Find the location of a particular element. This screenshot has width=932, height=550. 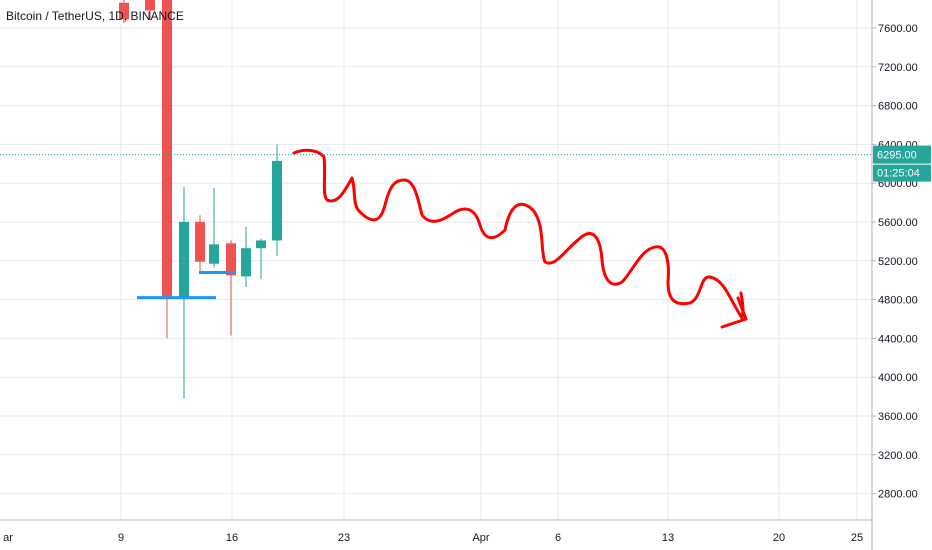

x-tick-label: 23 is located at coordinates (344, 538).